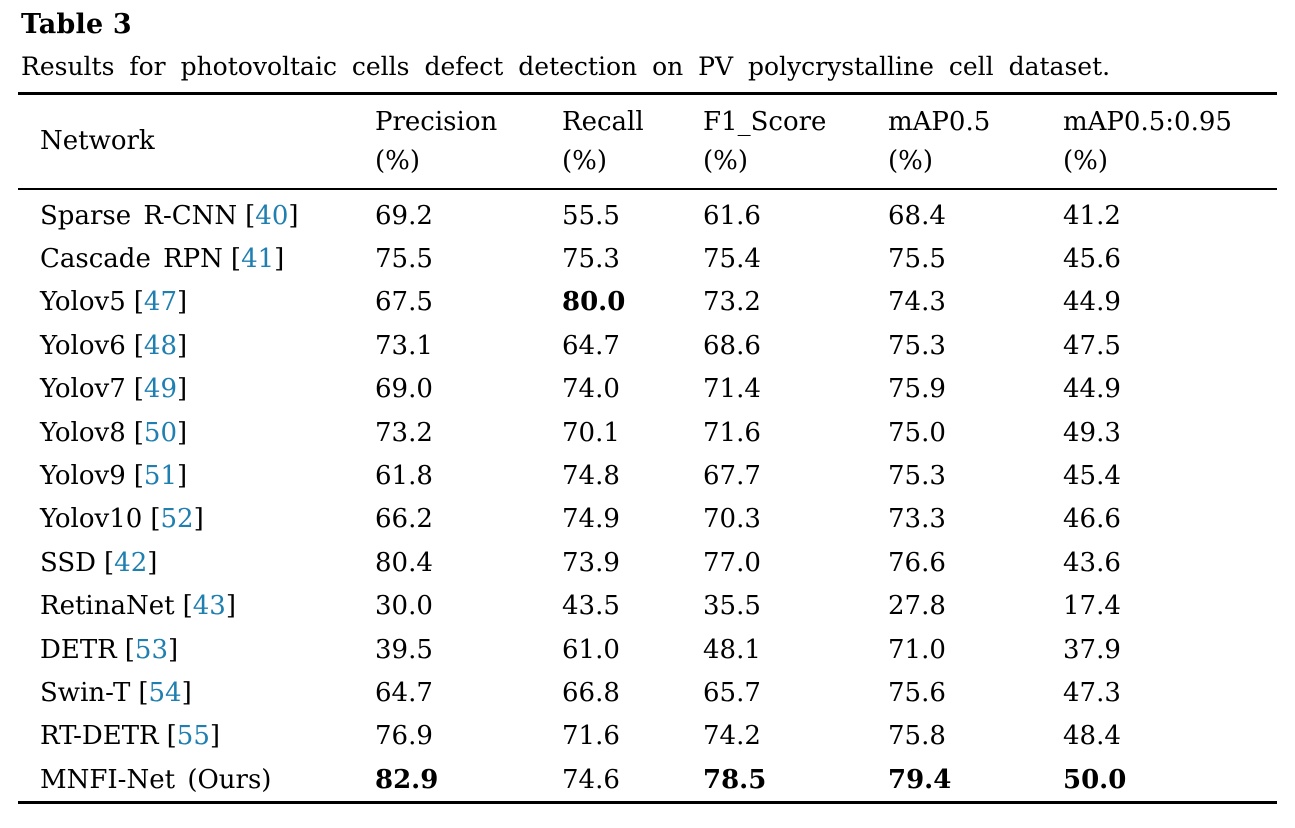  I want to click on cell-recall: 80.0, so click(594, 302).